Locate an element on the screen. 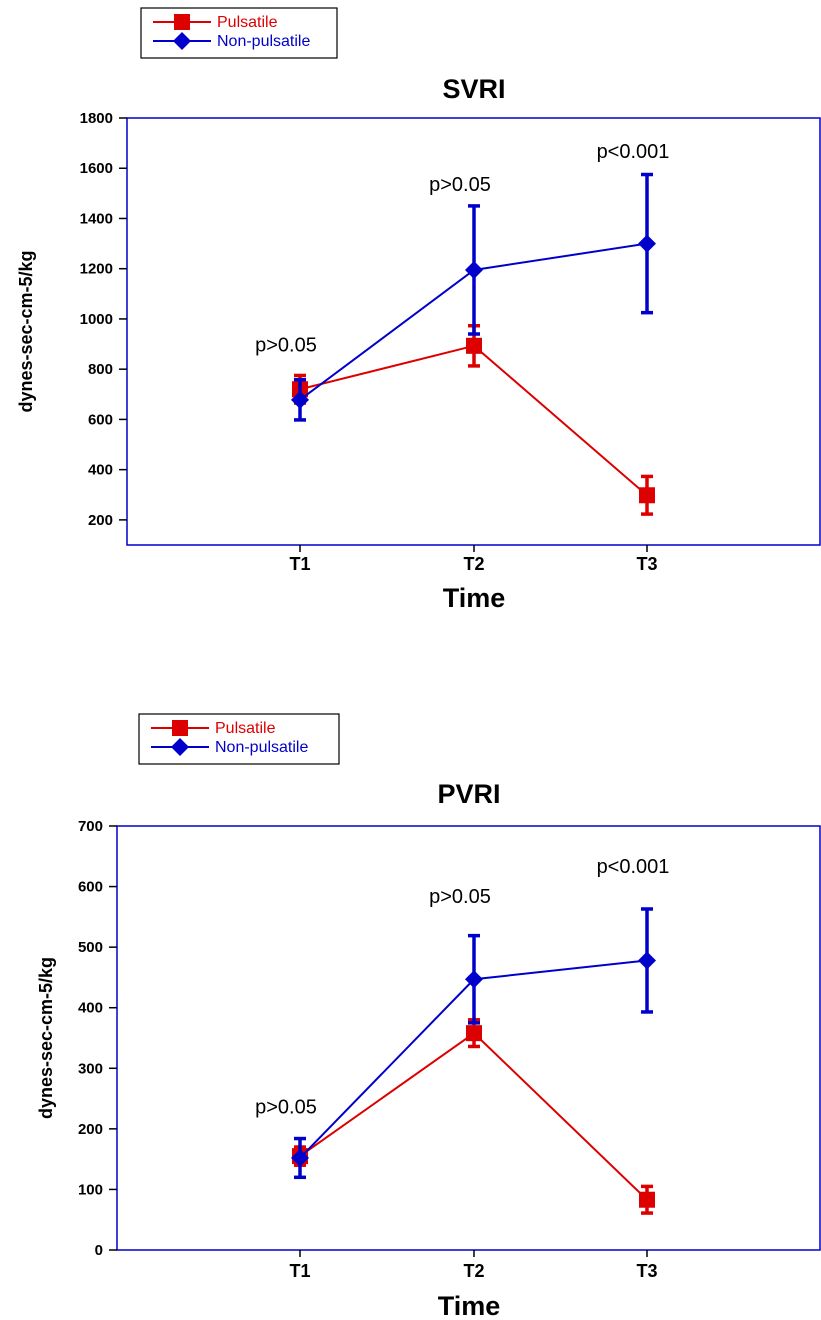 This screenshot has height=1320, width=821. y-tick-label: 100 is located at coordinates (90, 1189).